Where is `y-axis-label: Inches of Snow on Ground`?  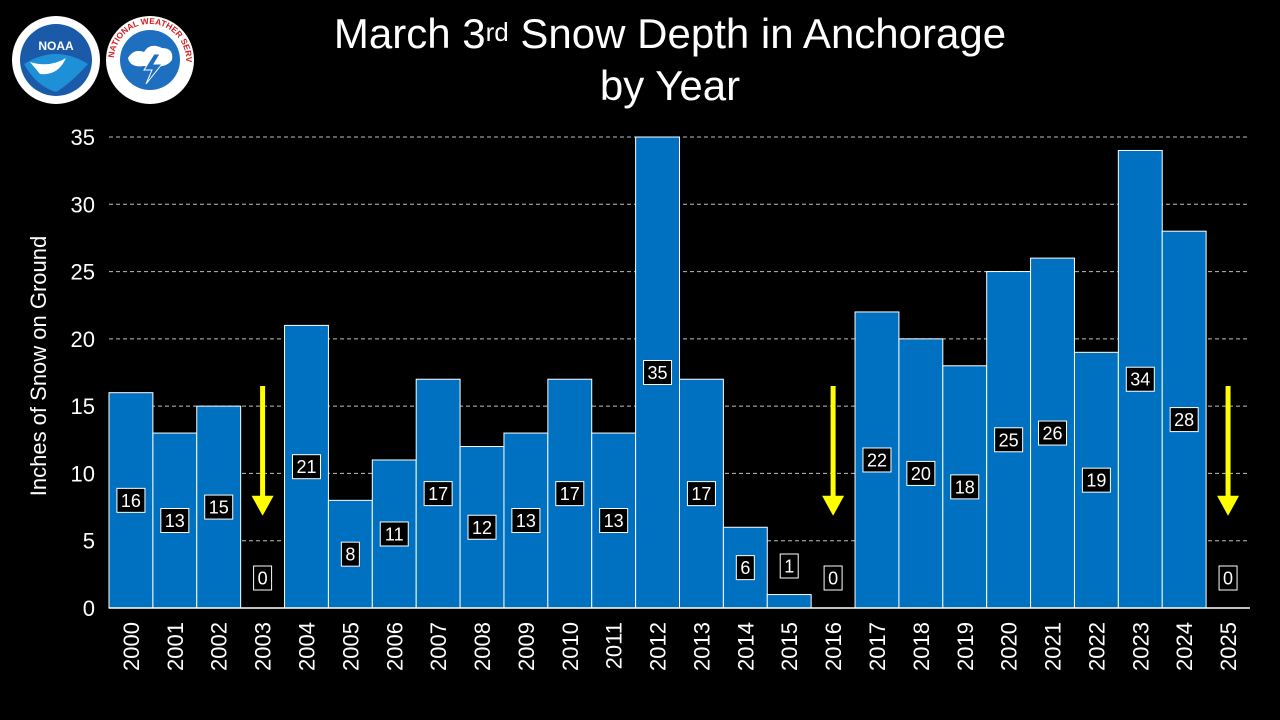
y-axis-label: Inches of Snow on Ground is located at coordinates (38, 366).